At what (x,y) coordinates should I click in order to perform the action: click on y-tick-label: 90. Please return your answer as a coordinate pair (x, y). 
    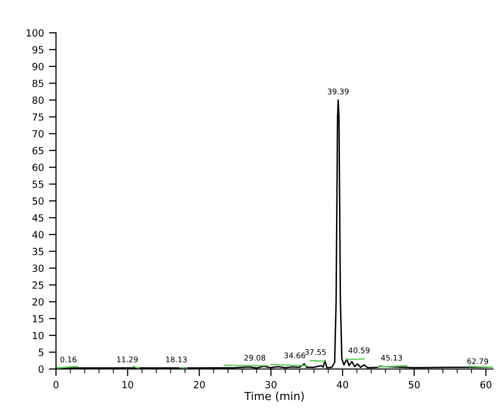
    Looking at the image, I should click on (38, 66).